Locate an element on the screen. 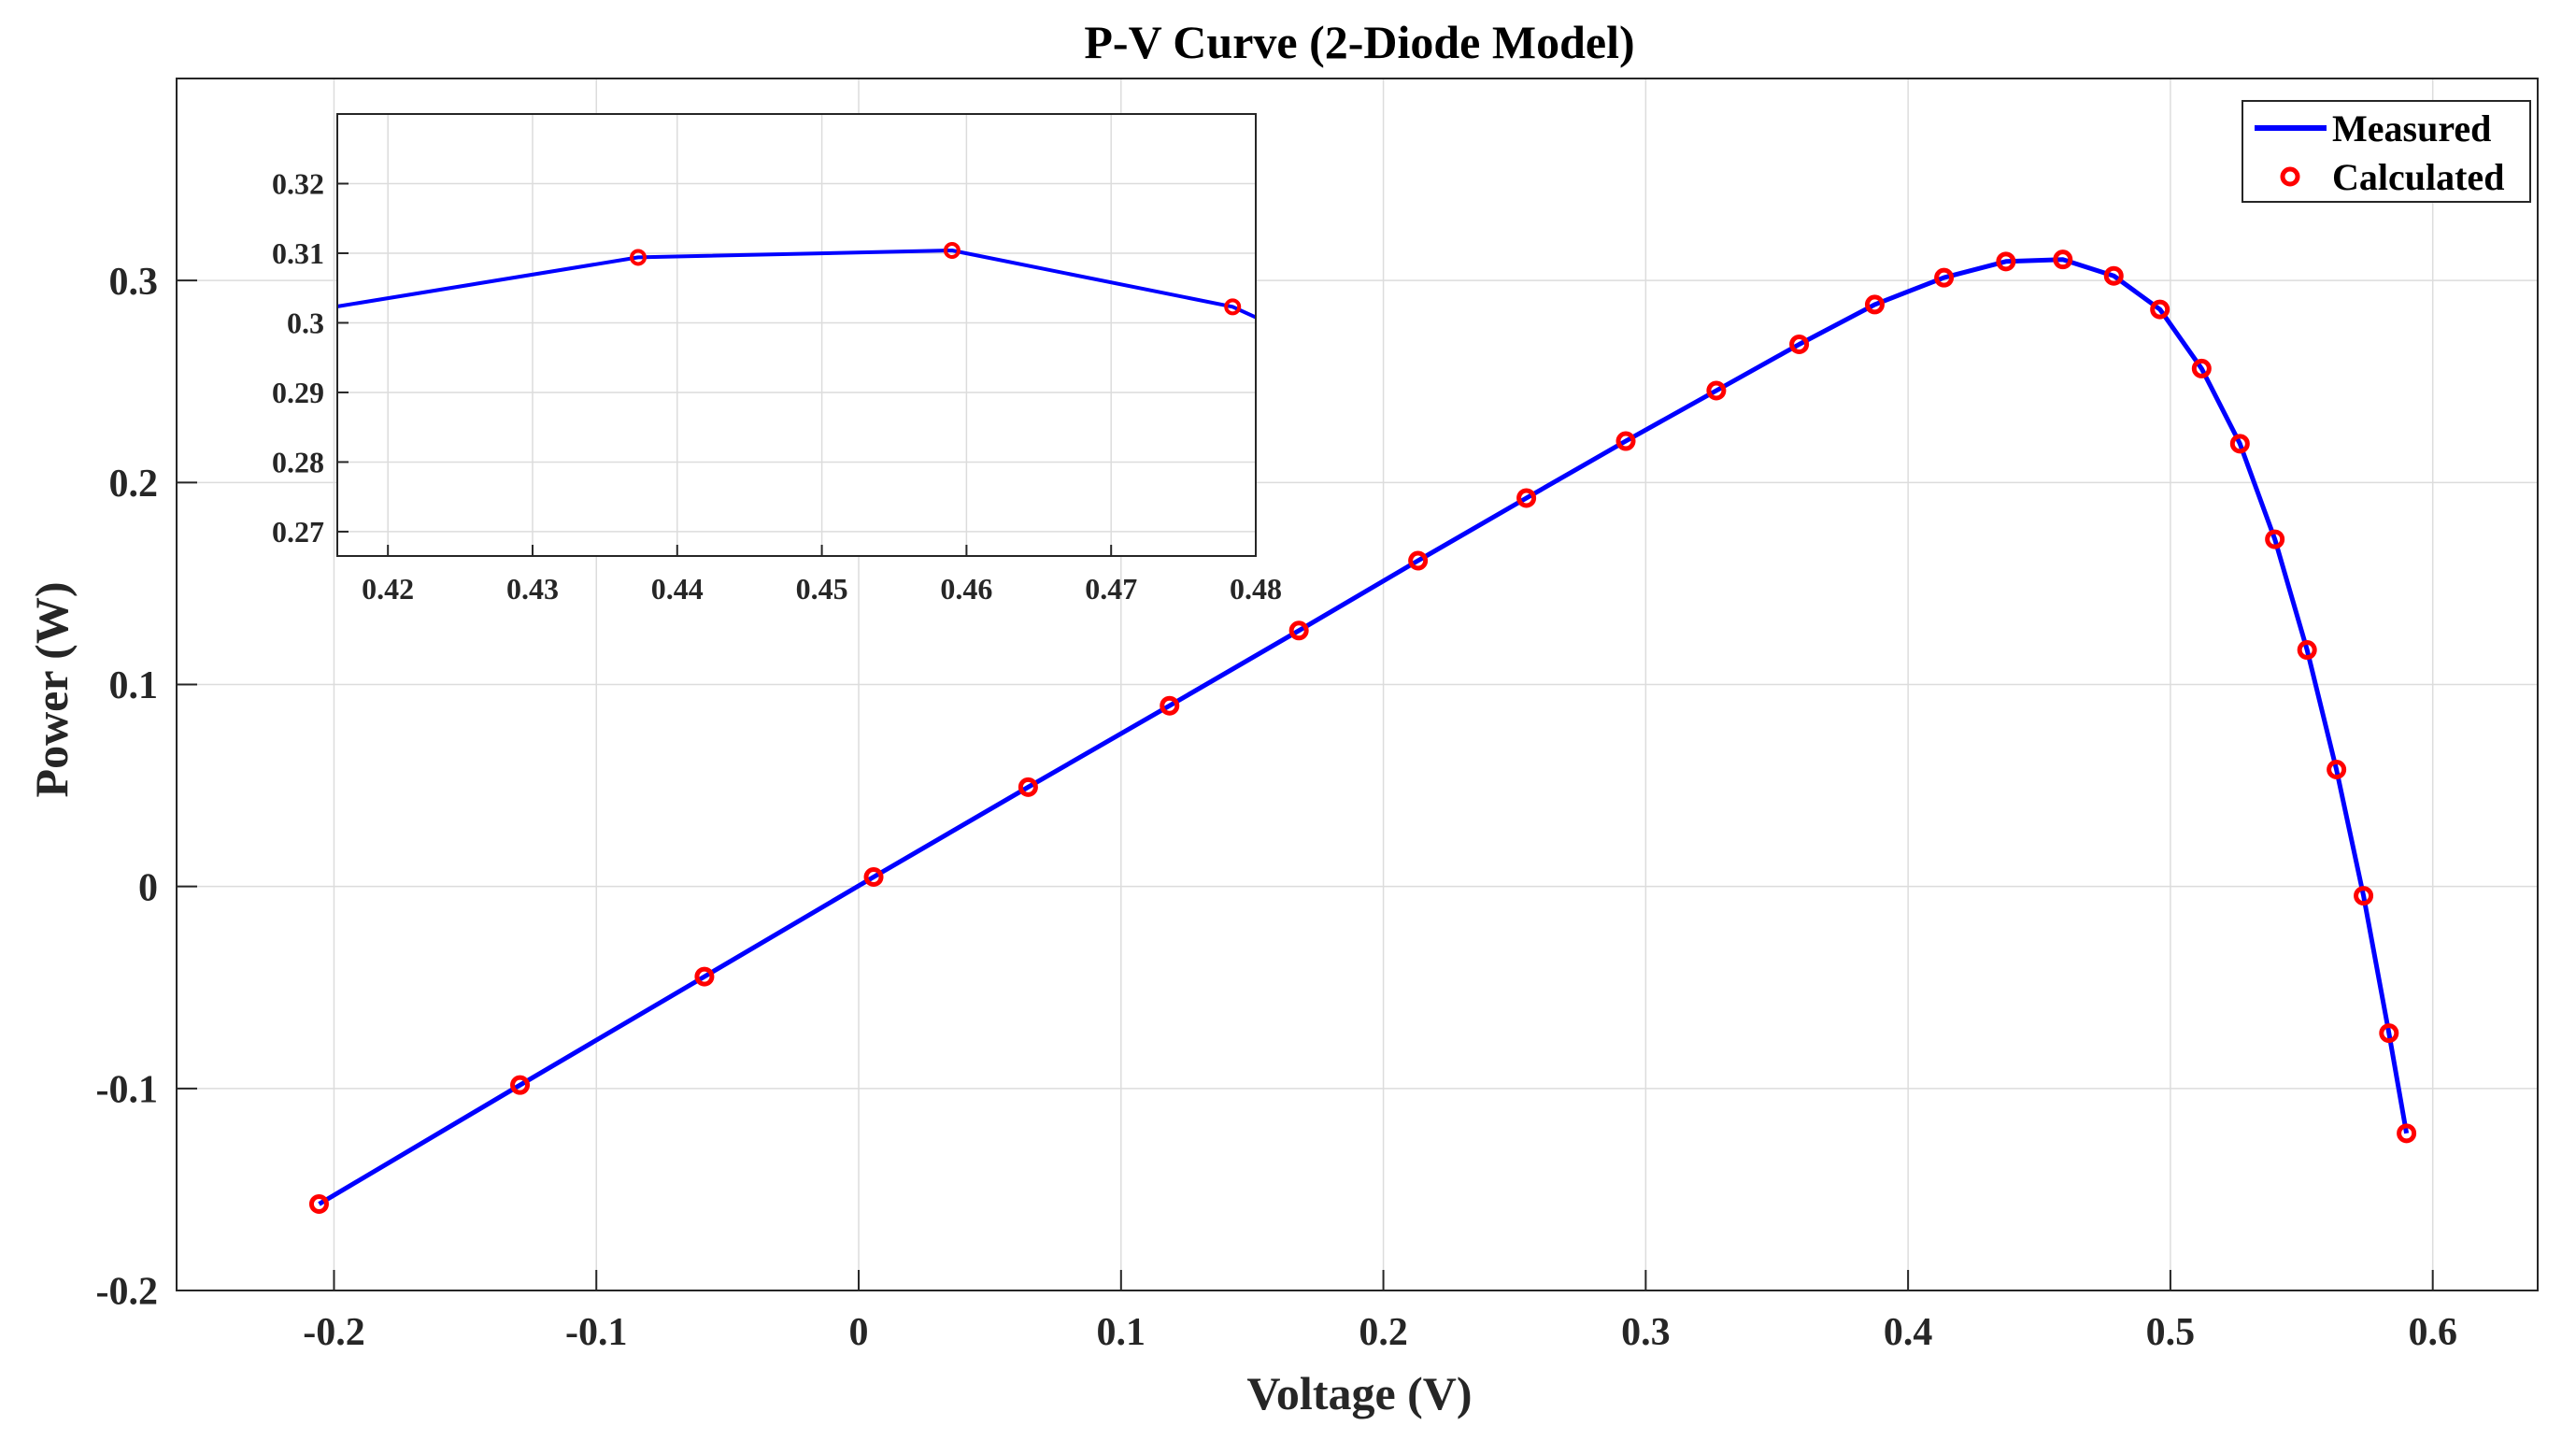  inset-series-measured-line is located at coordinates (797, 285).